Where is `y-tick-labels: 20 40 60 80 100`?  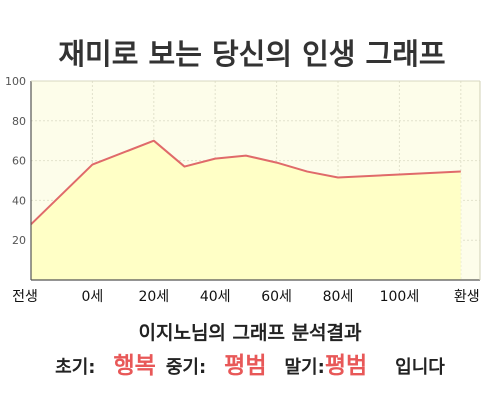 y-tick-labels: 20 40 60 80 100 is located at coordinates (15, 161).